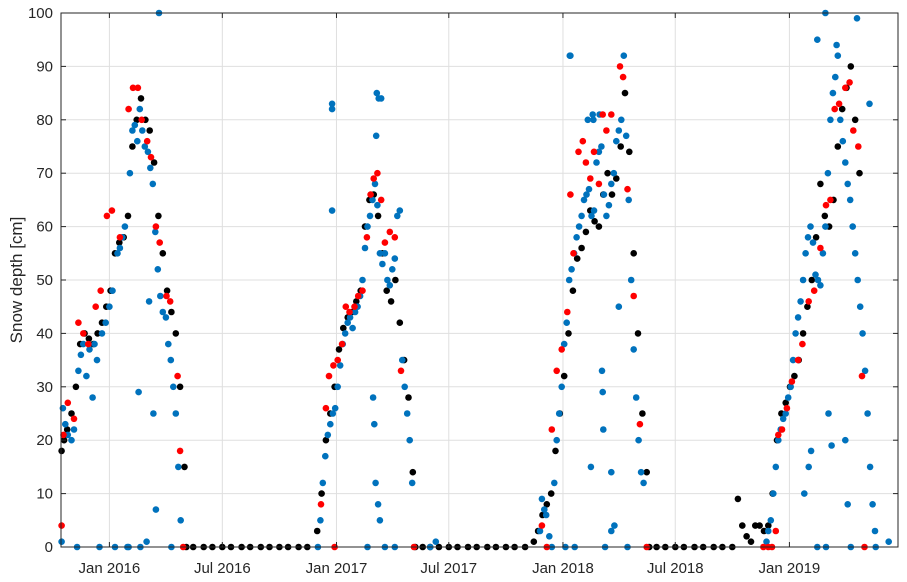  Describe the element at coordinates (44, 494) in the screenshot. I see `y-tick-label: 10` at that location.